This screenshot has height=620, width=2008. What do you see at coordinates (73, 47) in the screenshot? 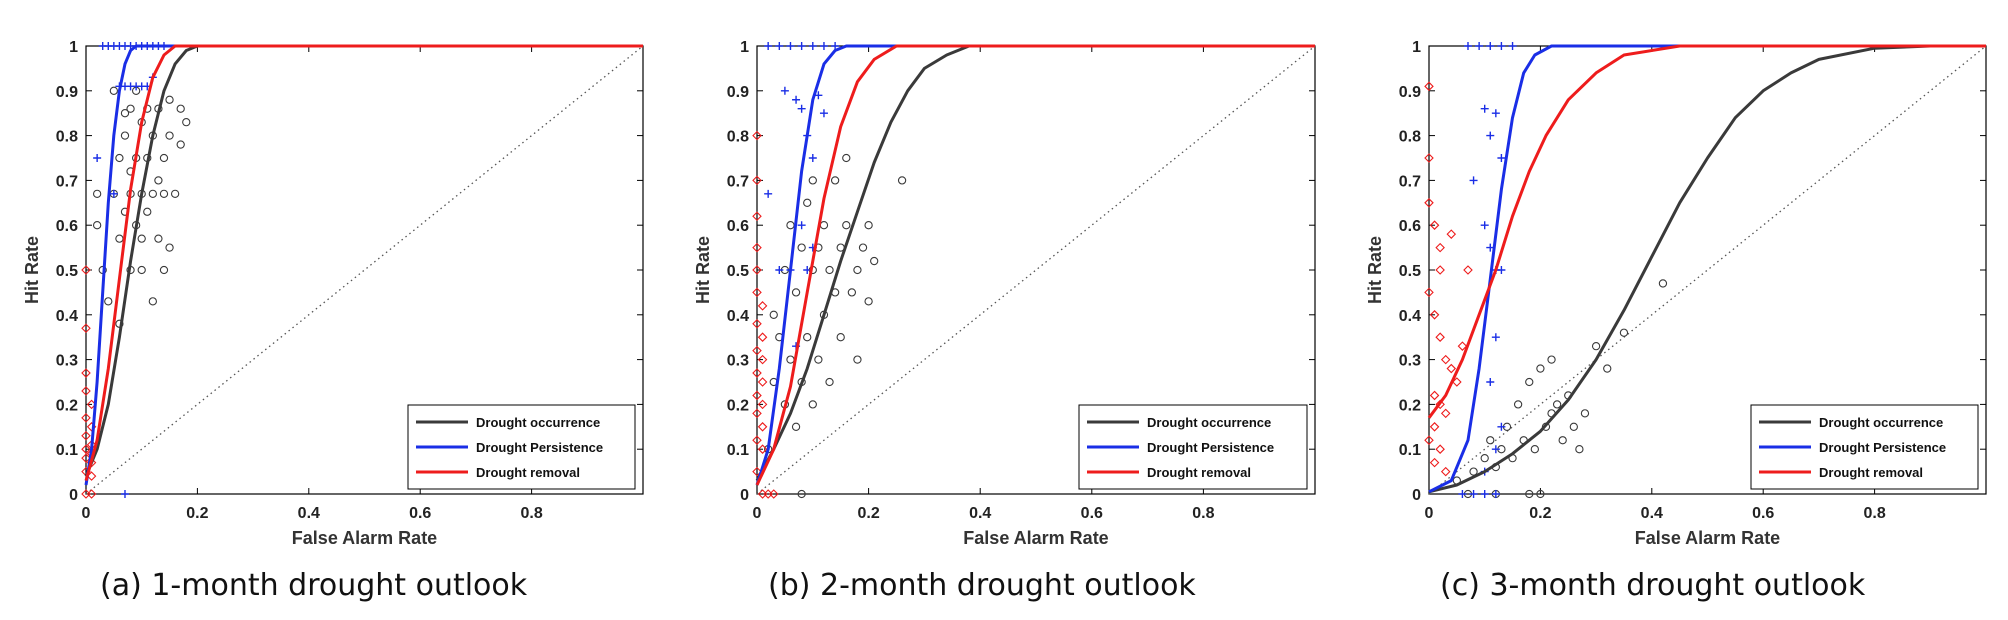
I see `y-tick-label: 1` at bounding box center [73, 47].